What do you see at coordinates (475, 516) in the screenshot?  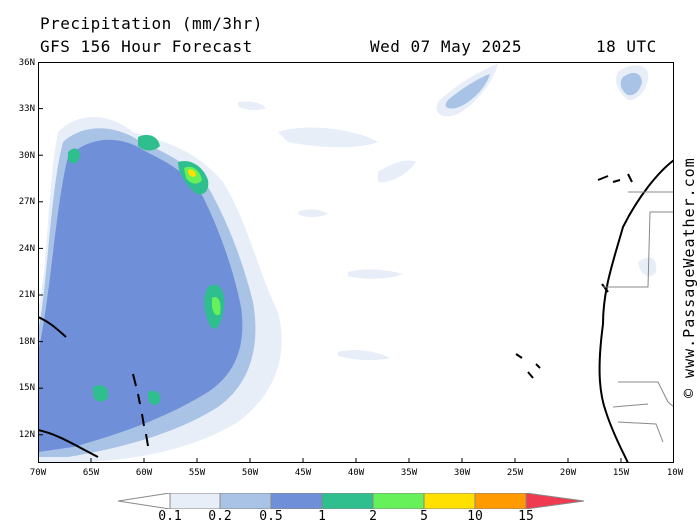 I see `legend-label-10: 10` at bounding box center [475, 516].